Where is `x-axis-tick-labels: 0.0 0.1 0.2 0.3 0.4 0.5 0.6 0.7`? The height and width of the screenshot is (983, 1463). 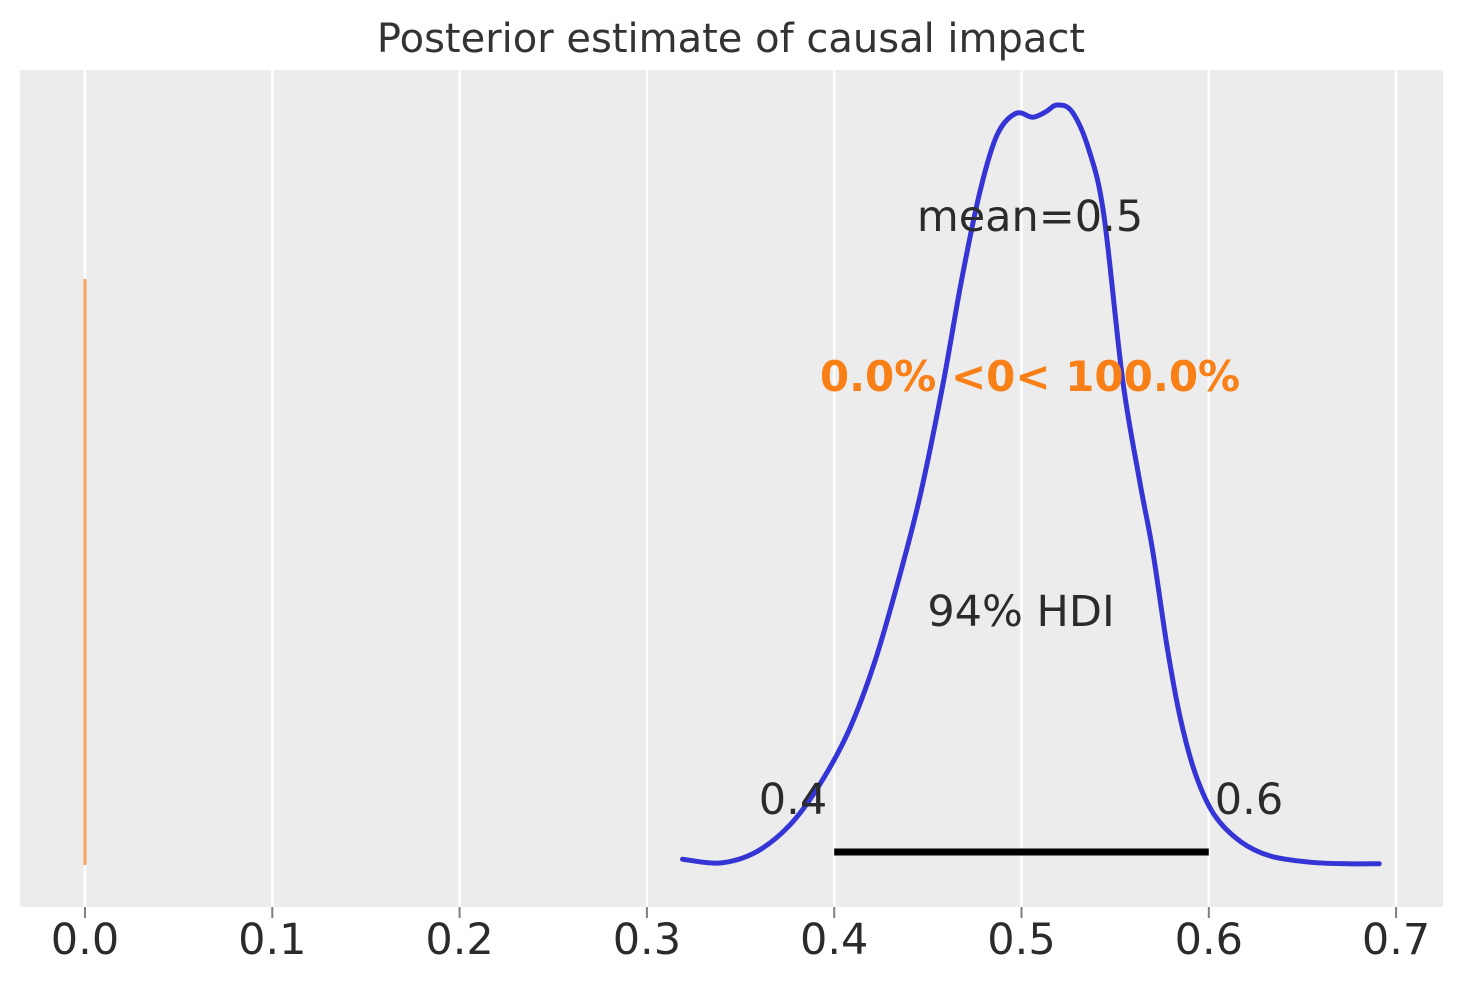
x-axis-tick-labels: 0.0 0.1 0.2 0.3 0.4 0.5 0.6 0.7 is located at coordinates (740, 940).